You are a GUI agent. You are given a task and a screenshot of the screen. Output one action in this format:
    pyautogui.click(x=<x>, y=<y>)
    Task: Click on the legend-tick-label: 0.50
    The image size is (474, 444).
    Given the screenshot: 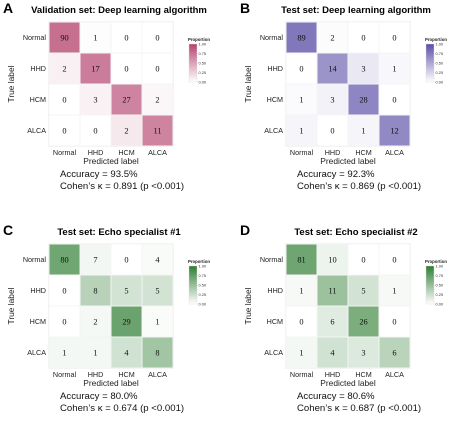 What is the action you would take?
    pyautogui.click(x=440, y=284)
    